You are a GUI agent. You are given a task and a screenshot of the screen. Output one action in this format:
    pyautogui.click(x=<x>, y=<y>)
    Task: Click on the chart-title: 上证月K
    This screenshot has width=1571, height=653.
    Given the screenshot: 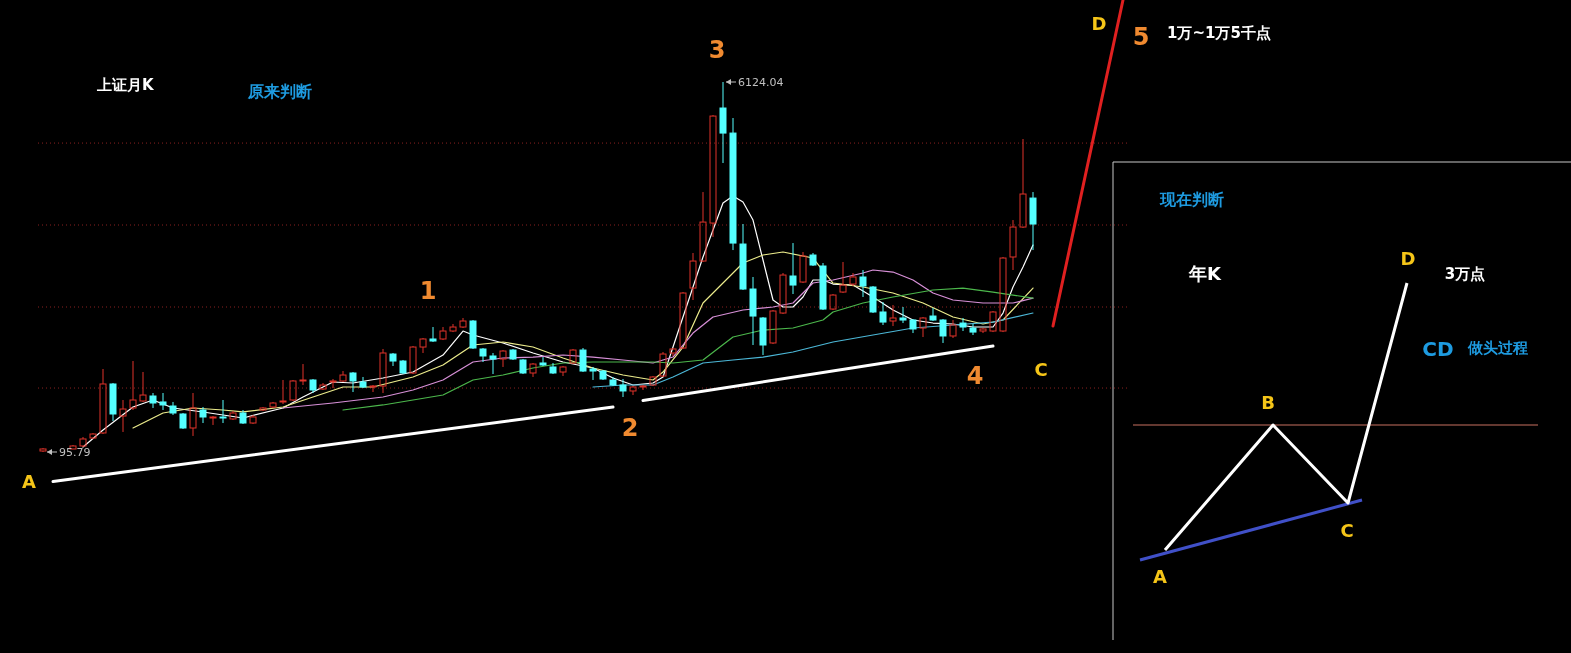 What is the action you would take?
    pyautogui.click(x=125, y=85)
    